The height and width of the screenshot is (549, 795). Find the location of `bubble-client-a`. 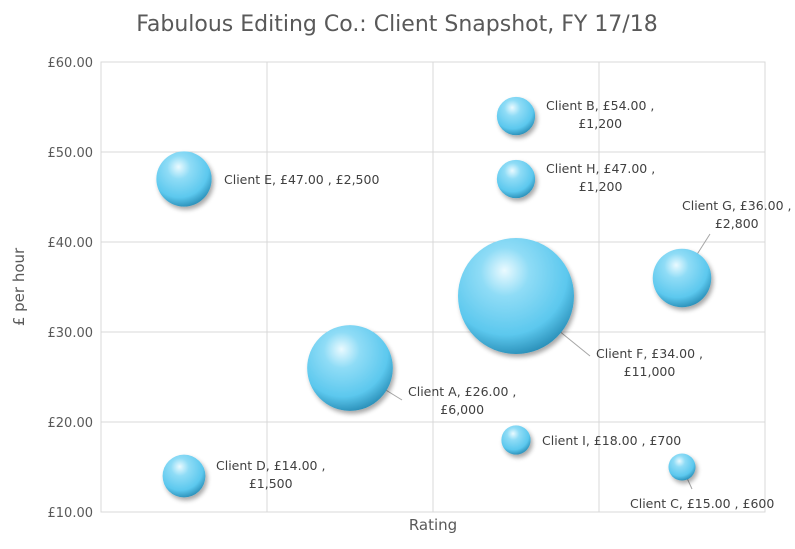

bubble-client-a is located at coordinates (350, 368).